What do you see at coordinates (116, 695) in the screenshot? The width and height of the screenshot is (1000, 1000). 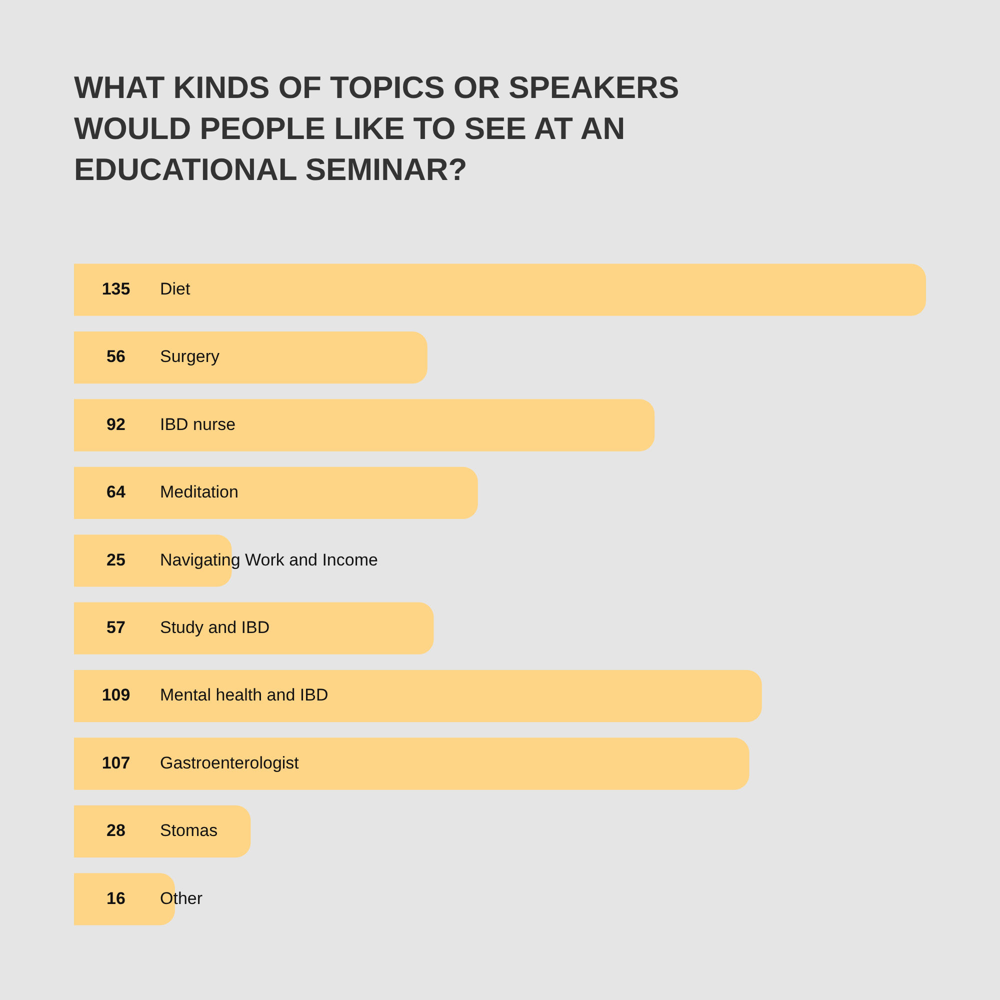 I see `data-label: 109` at bounding box center [116, 695].